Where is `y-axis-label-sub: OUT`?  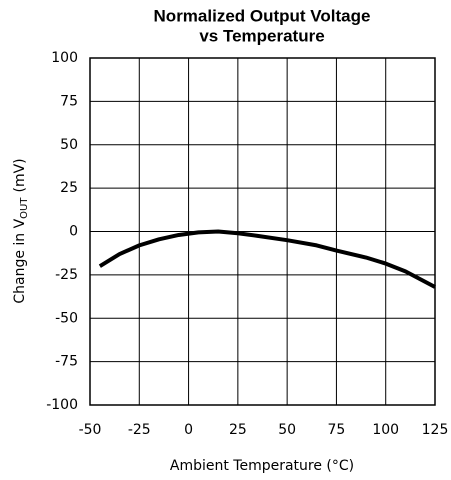
y-axis-label-sub: OUT is located at coordinates (24, 208).